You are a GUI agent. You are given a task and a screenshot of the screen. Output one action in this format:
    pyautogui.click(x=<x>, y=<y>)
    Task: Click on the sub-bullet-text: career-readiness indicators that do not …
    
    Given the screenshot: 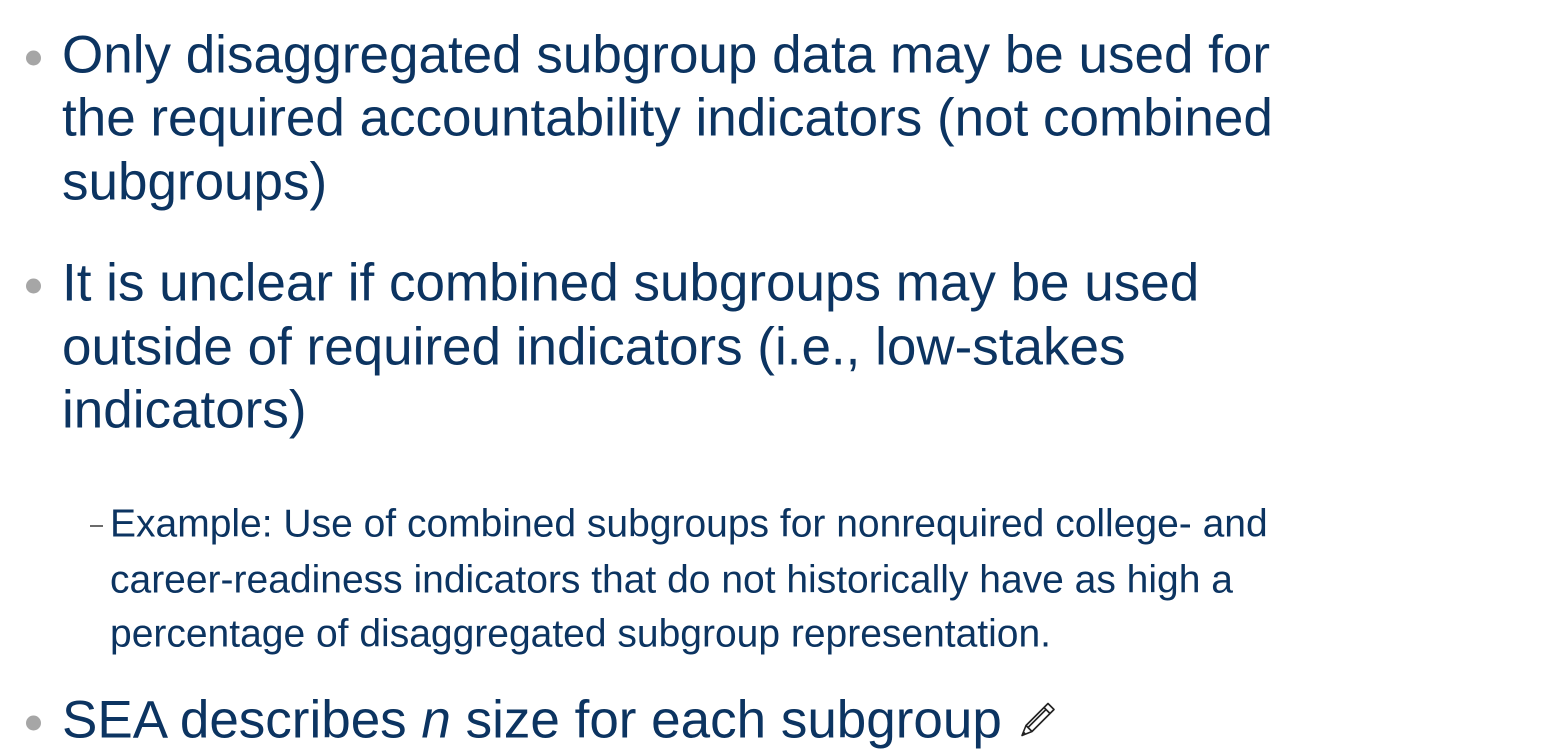 What is the action you would take?
    pyautogui.click(x=671, y=580)
    